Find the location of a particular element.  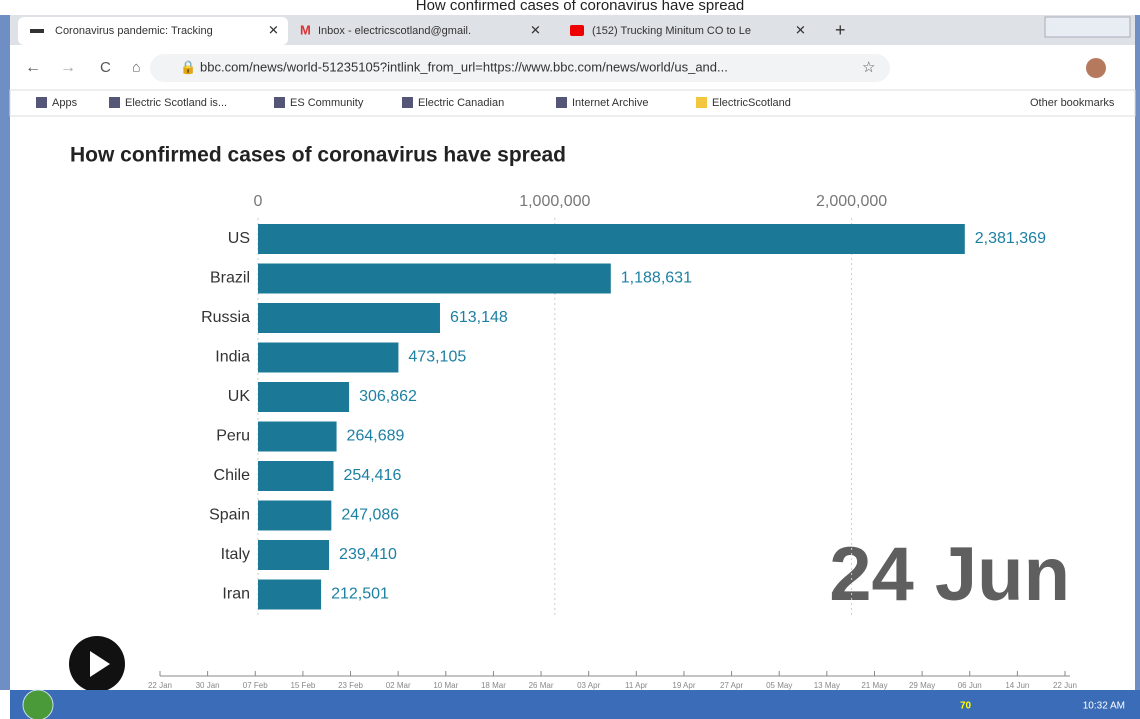

home-button: ⌂ is located at coordinates (136, 67).